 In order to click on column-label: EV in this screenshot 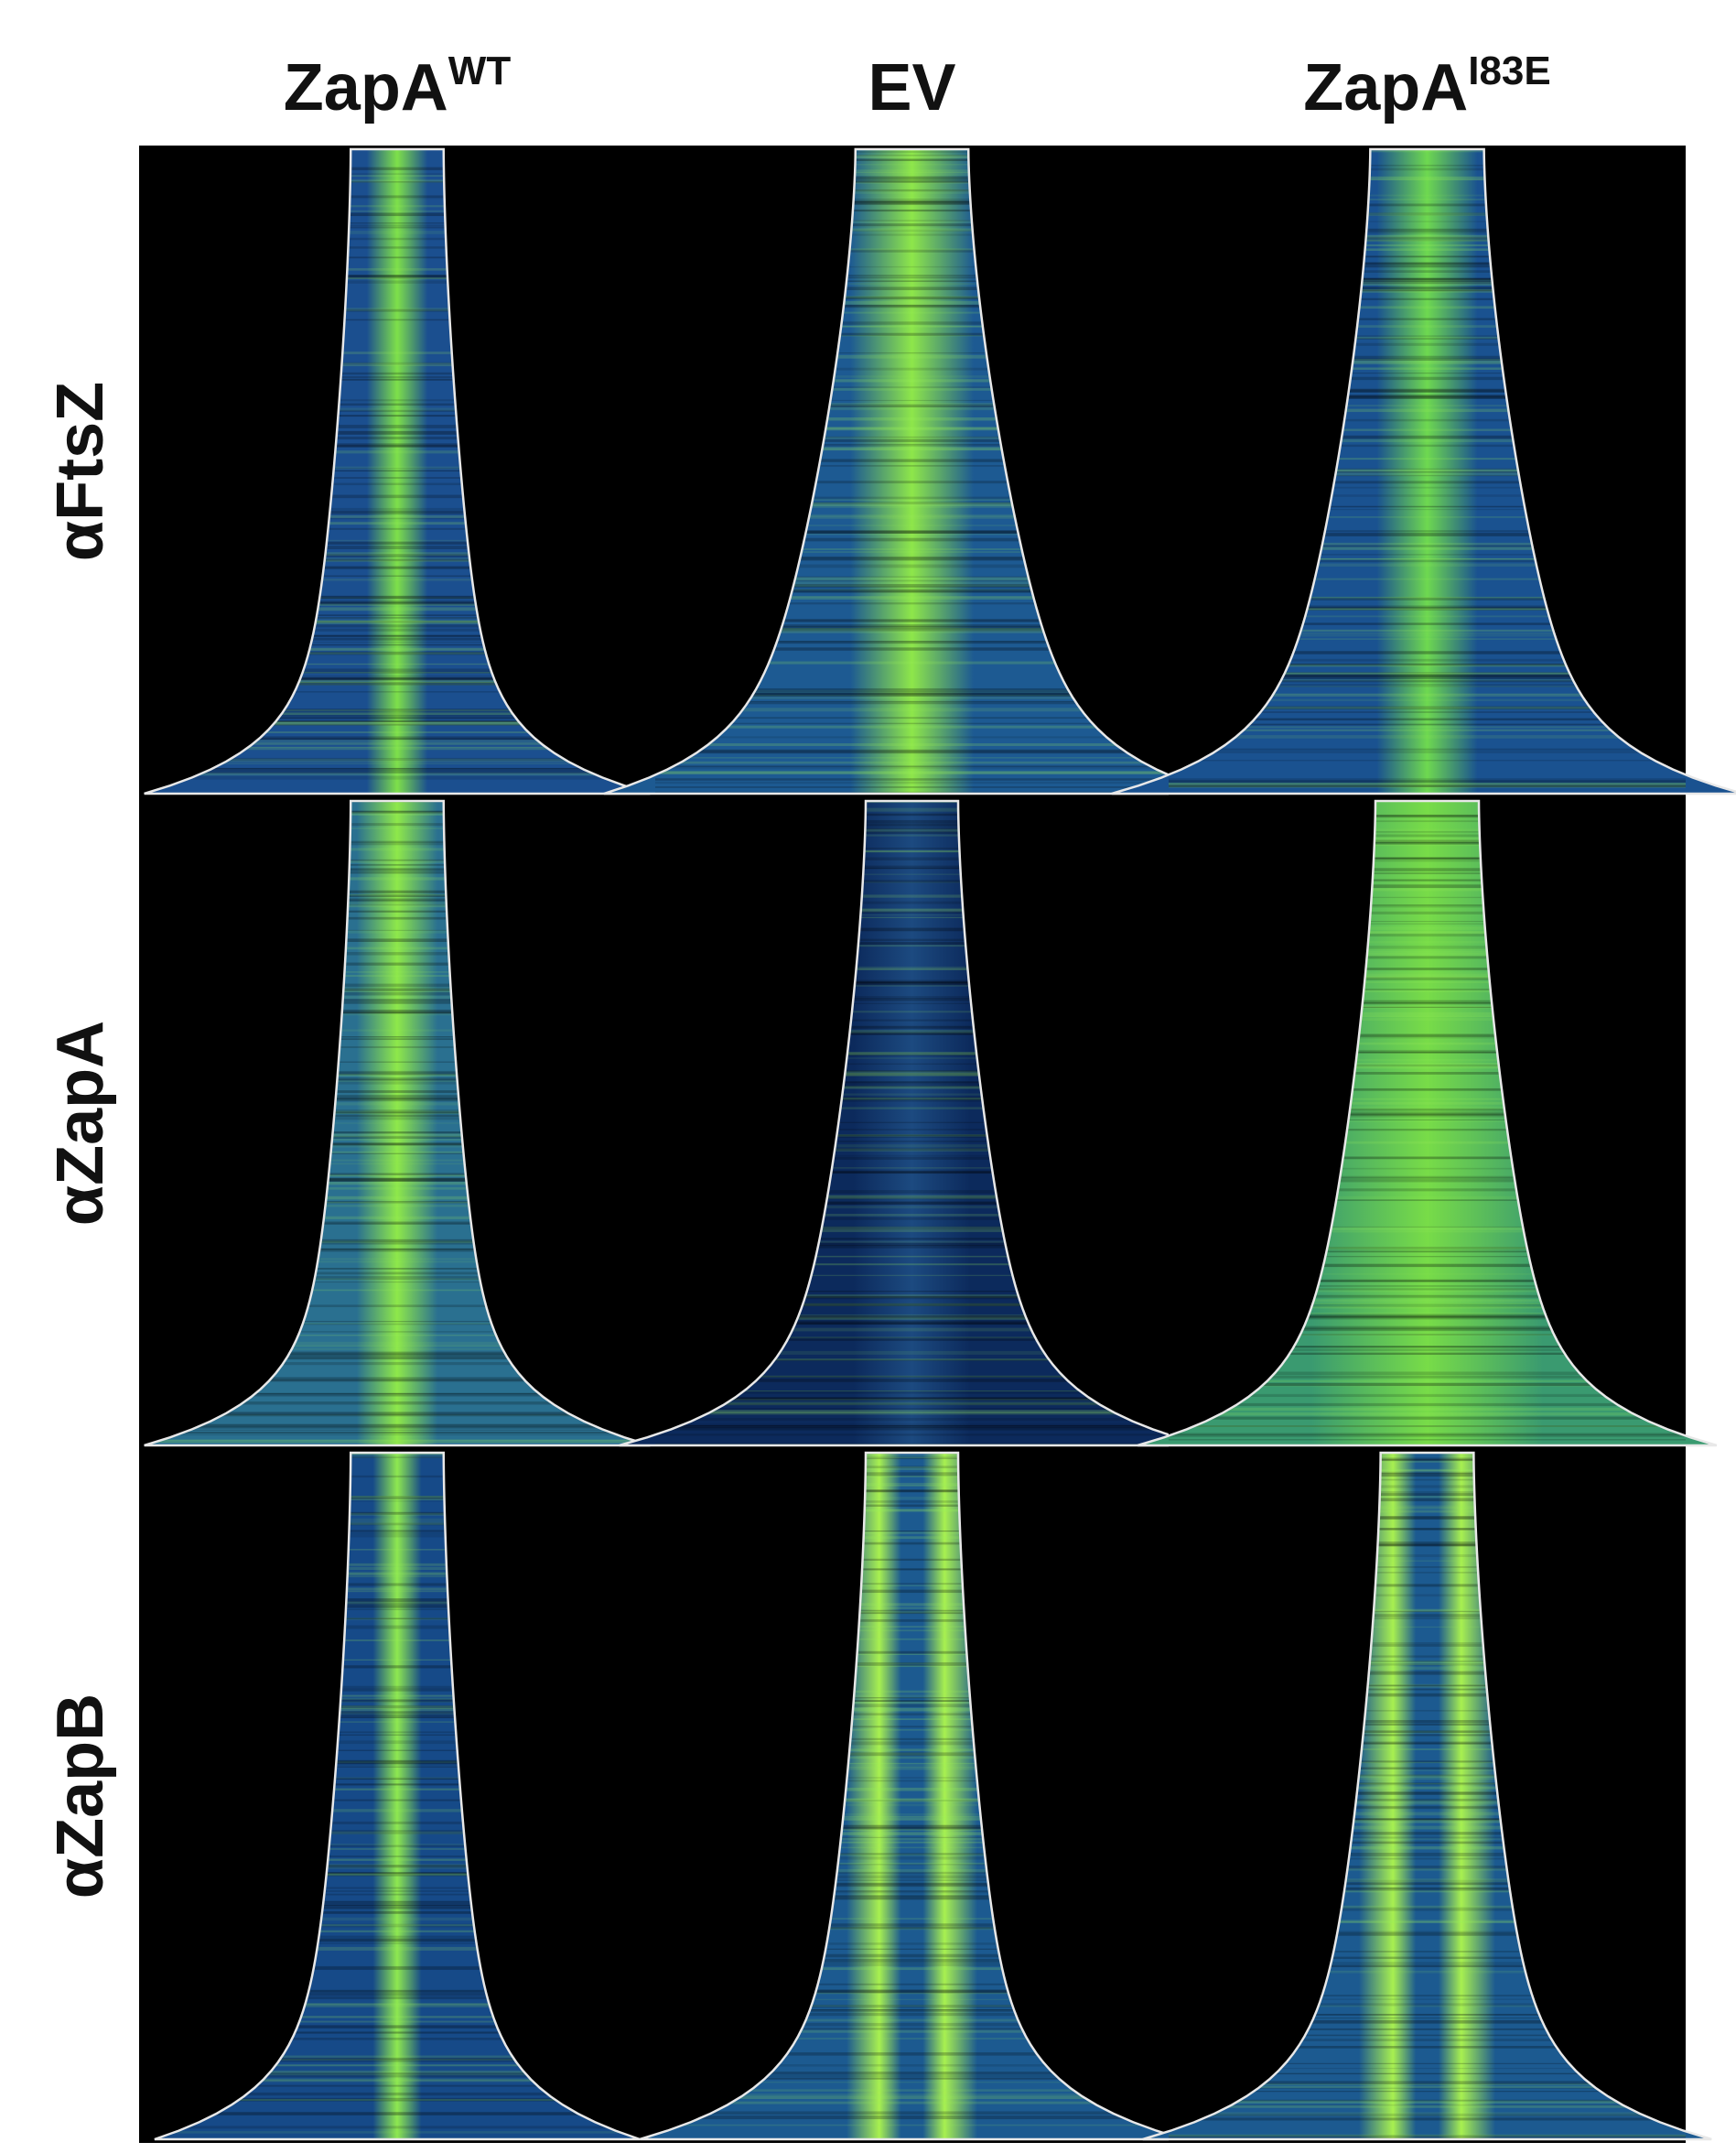, I will do `click(912, 87)`.